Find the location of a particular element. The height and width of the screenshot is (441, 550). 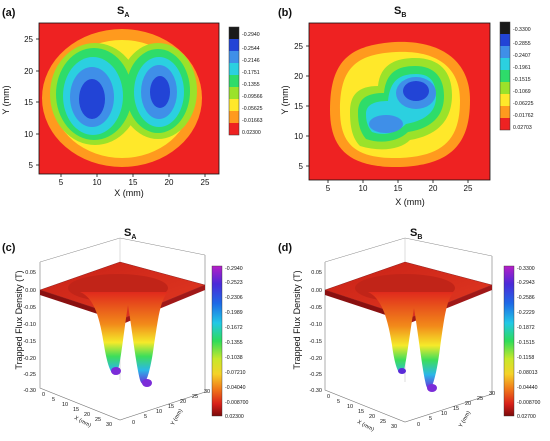

panel-c-ylabel: Y (mm) is located at coordinates (177, 417).